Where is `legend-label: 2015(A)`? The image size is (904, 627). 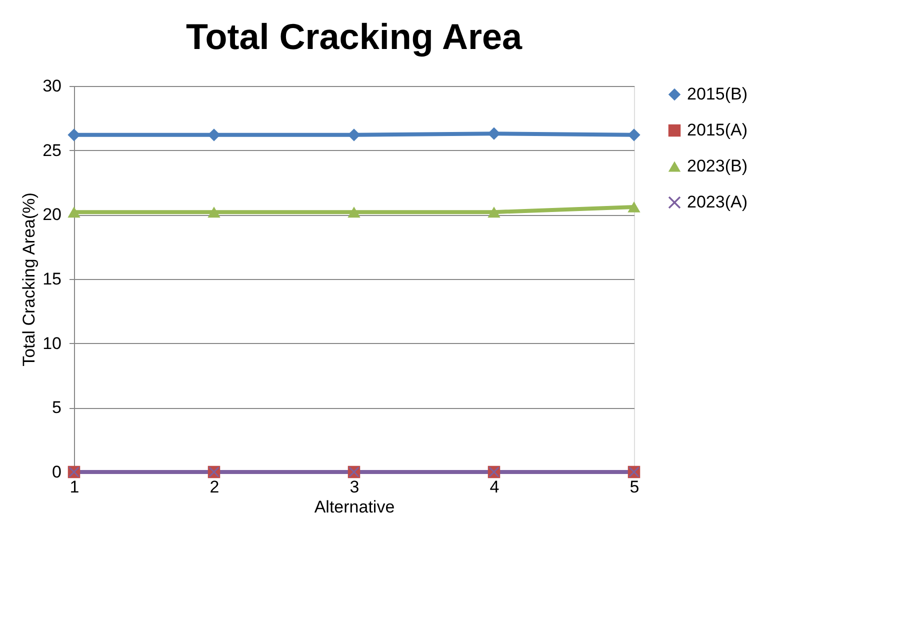 legend-label: 2015(A) is located at coordinates (717, 130).